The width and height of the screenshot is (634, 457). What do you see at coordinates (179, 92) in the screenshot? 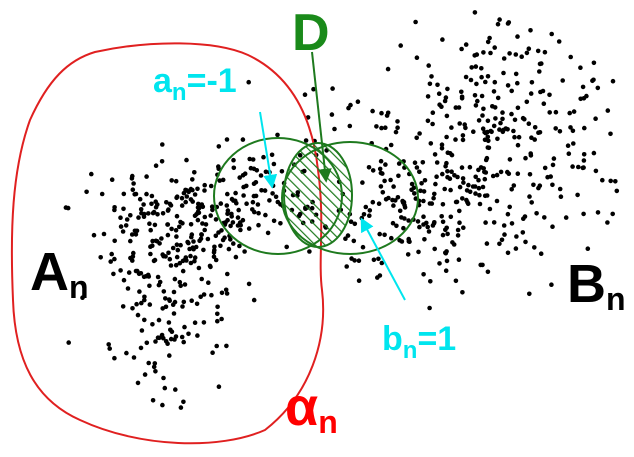
I see `label-a-eq-sub: n` at bounding box center [179, 92].